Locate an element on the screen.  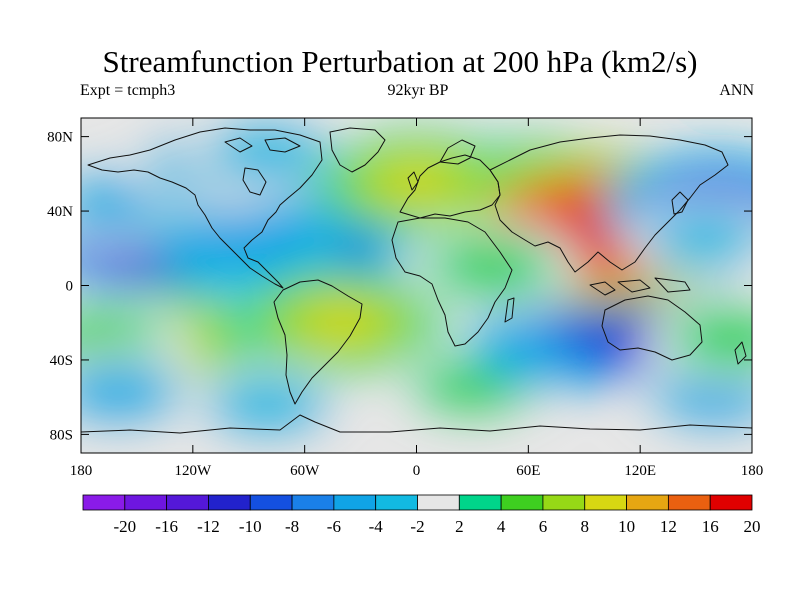
colorbar-label: -16 is located at coordinates (166, 526).